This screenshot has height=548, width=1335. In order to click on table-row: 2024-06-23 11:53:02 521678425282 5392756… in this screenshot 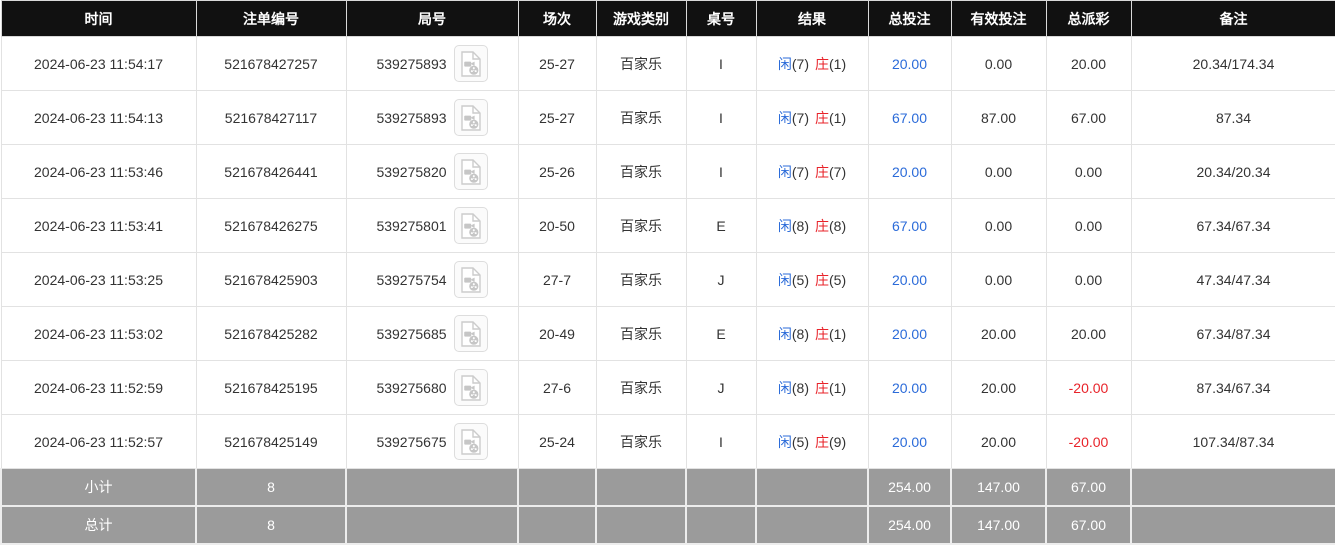, I will do `click(667, 333)`.